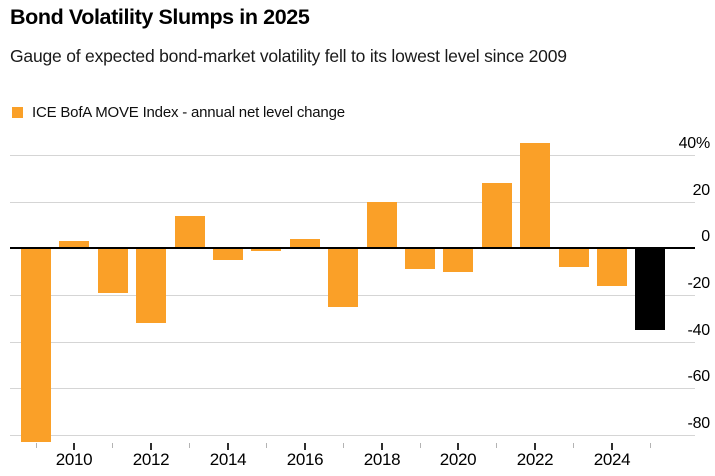 The width and height of the screenshot is (715, 476). I want to click on bar-2010, so click(74, 245).